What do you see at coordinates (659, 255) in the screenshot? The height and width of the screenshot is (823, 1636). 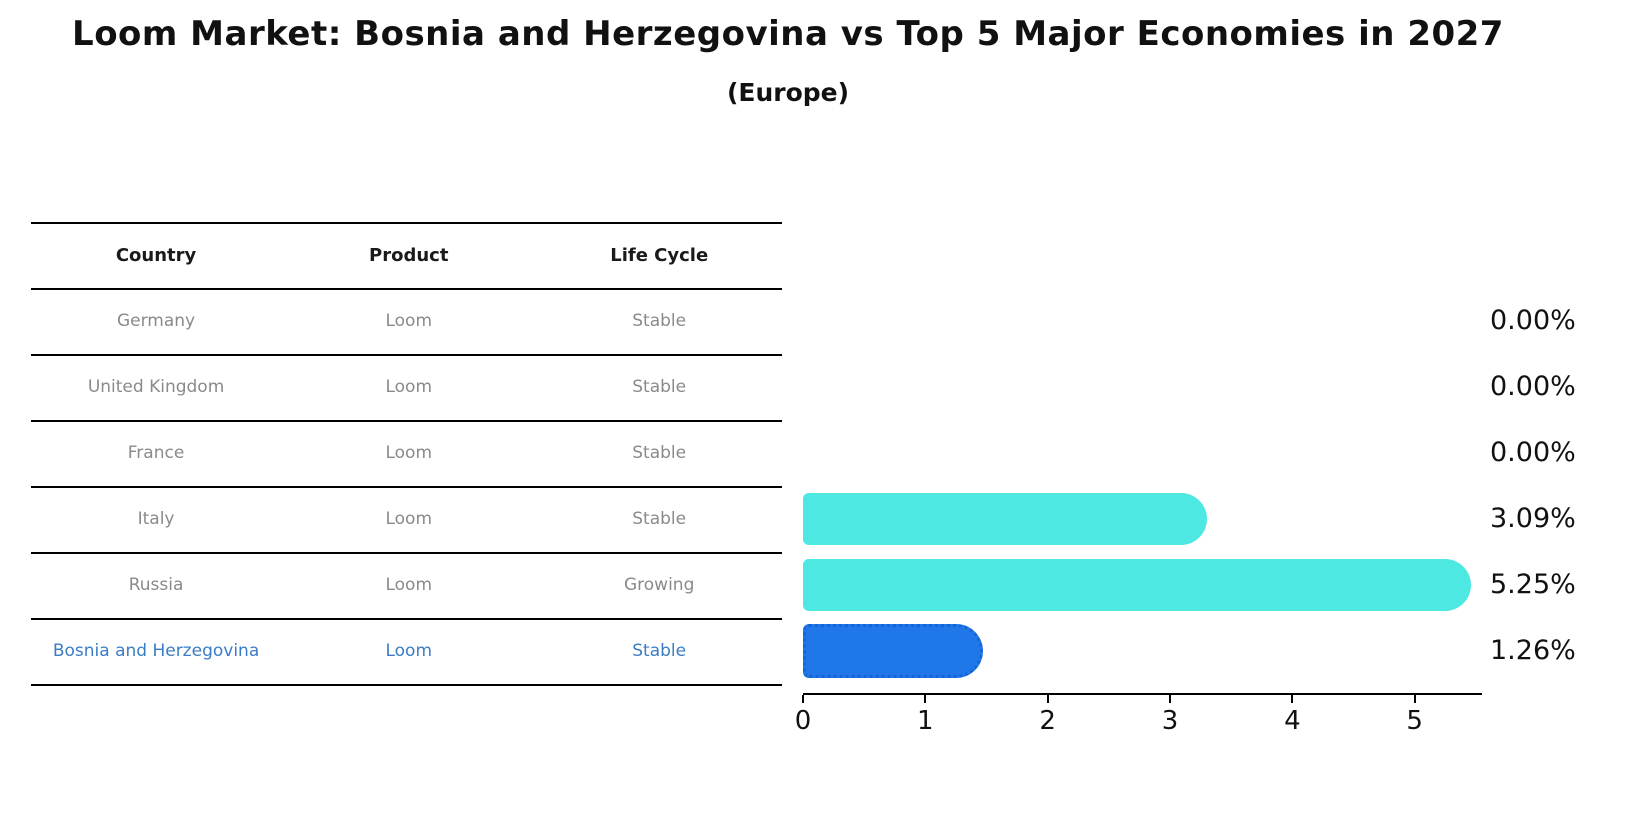 I see `column-header-life-cycle: Life Cycle` at bounding box center [659, 255].